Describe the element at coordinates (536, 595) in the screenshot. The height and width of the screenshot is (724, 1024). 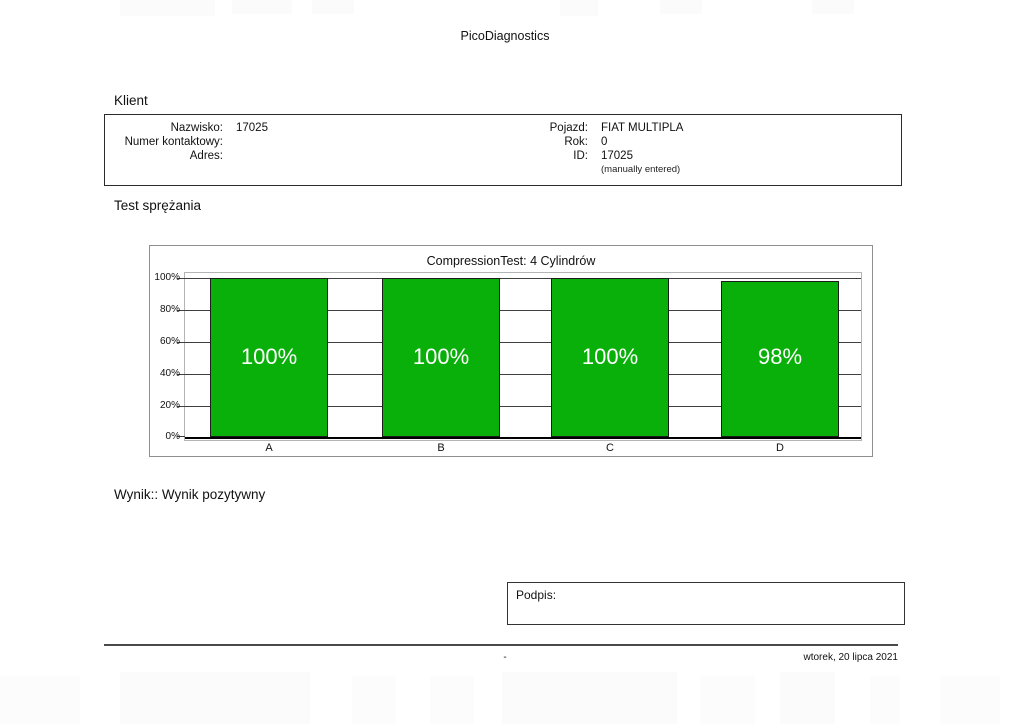
I see `signature-label: Podpis:` at that location.